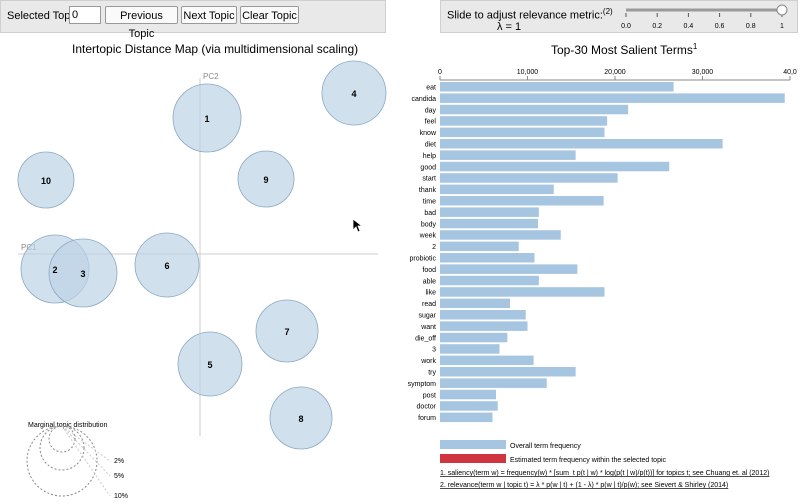 Image resolution: width=800 pixels, height=504 pixels. Describe the element at coordinates (422, 384) in the screenshot. I see `term-label-symptom: symptom` at that location.